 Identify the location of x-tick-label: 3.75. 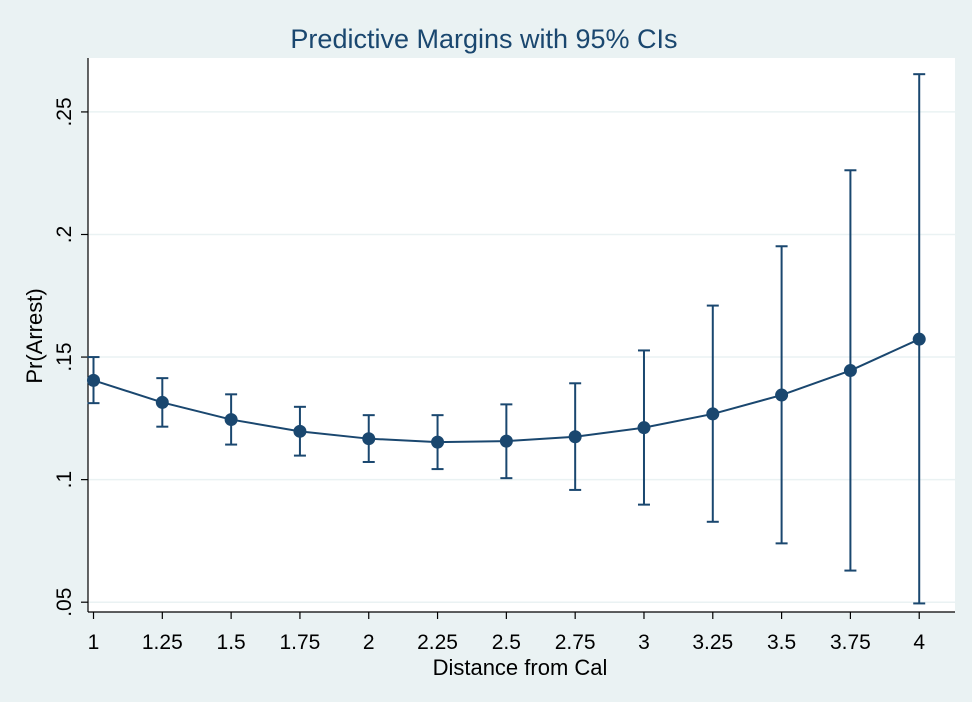
(850, 642).